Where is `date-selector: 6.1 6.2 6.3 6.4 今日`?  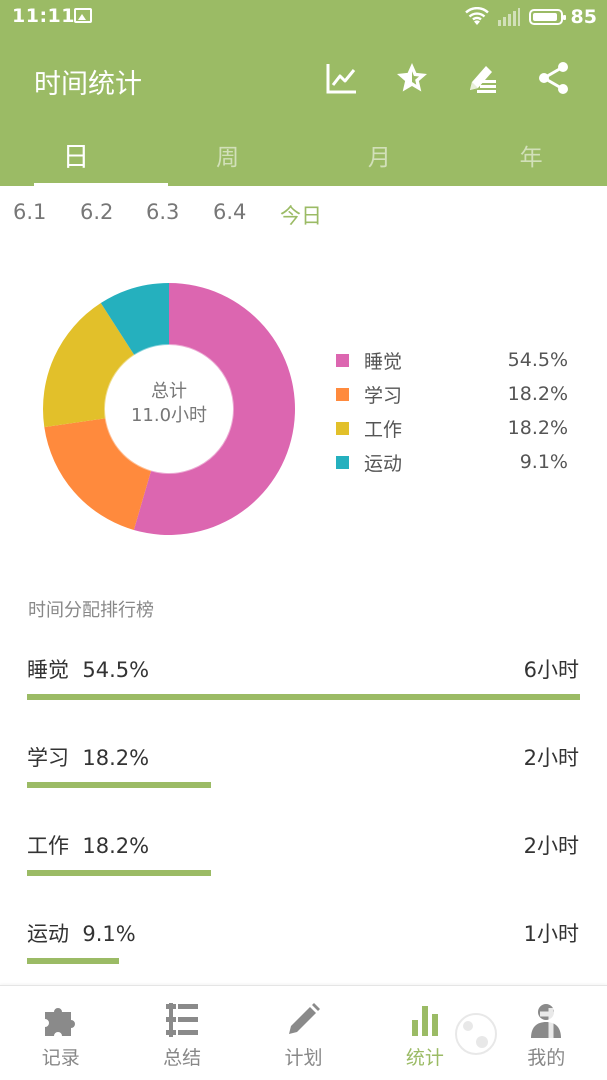
date-selector: 6.1 6.2 6.3 6.4 今日 is located at coordinates (303, 214).